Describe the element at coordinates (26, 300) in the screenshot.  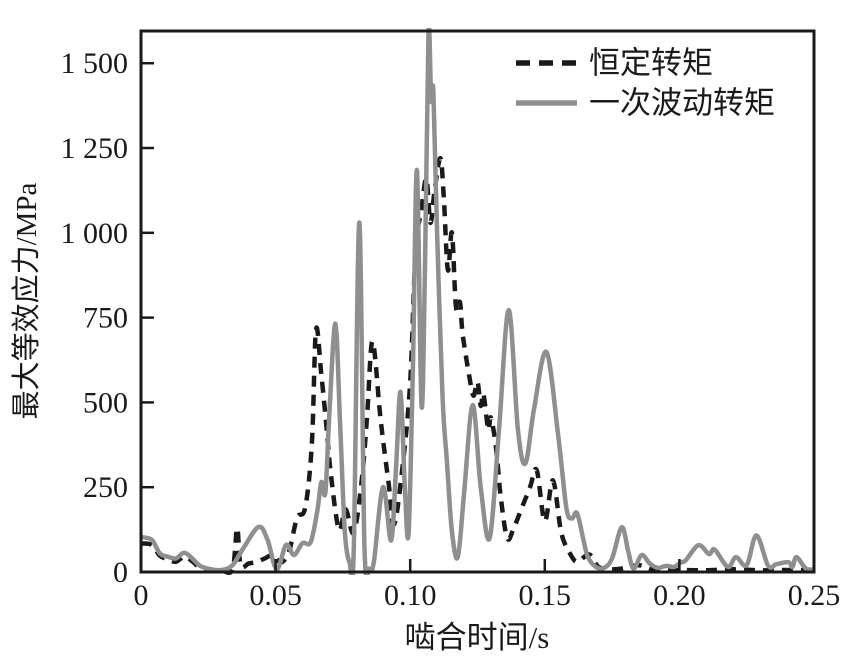
I see `y-axis-title: 最大等效应力/MPa` at that location.